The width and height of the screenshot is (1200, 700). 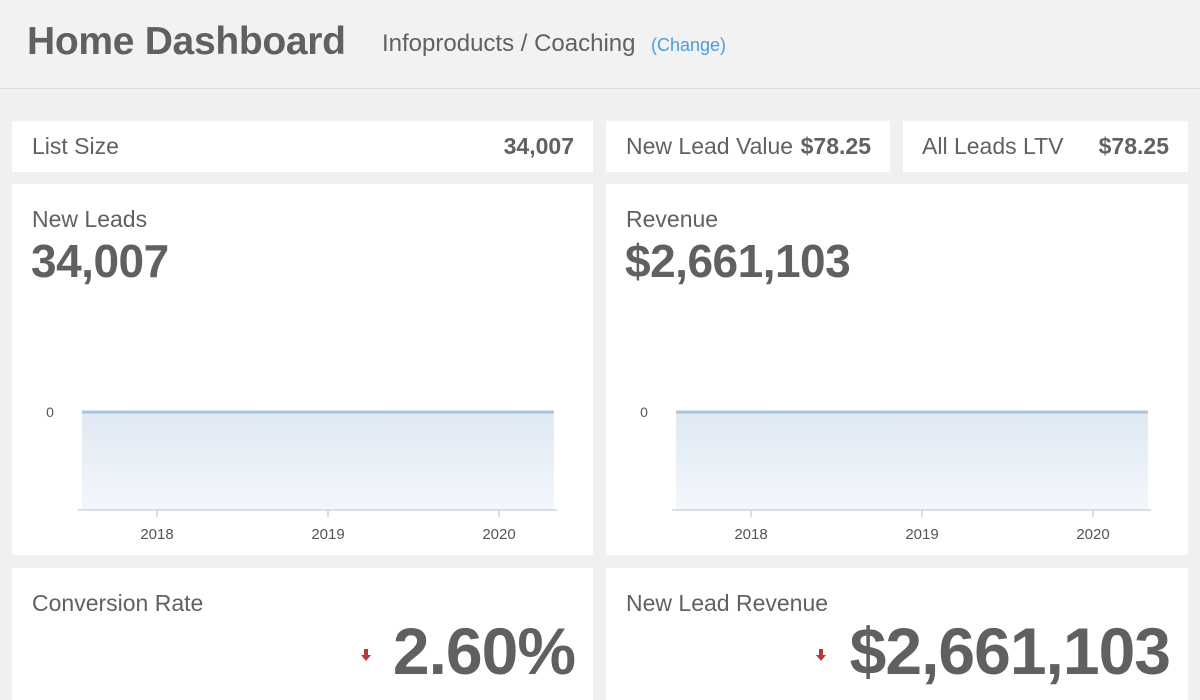 What do you see at coordinates (118, 603) in the screenshot?
I see `conversion-rate-label: Conversion Rate` at bounding box center [118, 603].